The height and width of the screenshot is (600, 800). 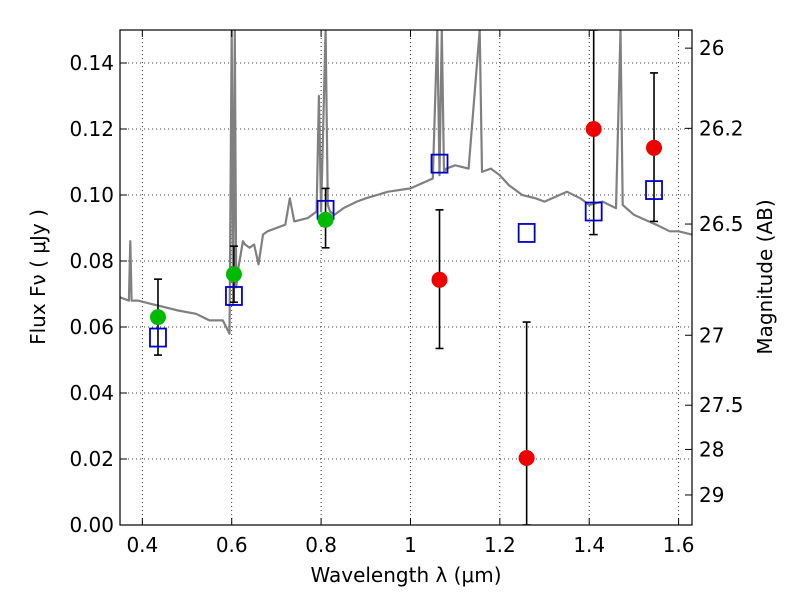 What do you see at coordinates (679, 545) in the screenshot?
I see `x-tick-label: 1.6` at bounding box center [679, 545].